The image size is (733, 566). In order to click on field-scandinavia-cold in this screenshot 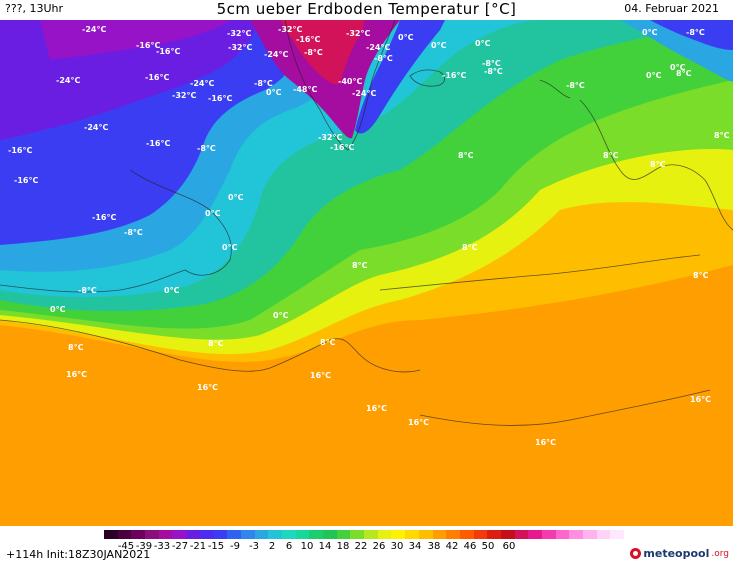, I will do `click(691, 35)`.